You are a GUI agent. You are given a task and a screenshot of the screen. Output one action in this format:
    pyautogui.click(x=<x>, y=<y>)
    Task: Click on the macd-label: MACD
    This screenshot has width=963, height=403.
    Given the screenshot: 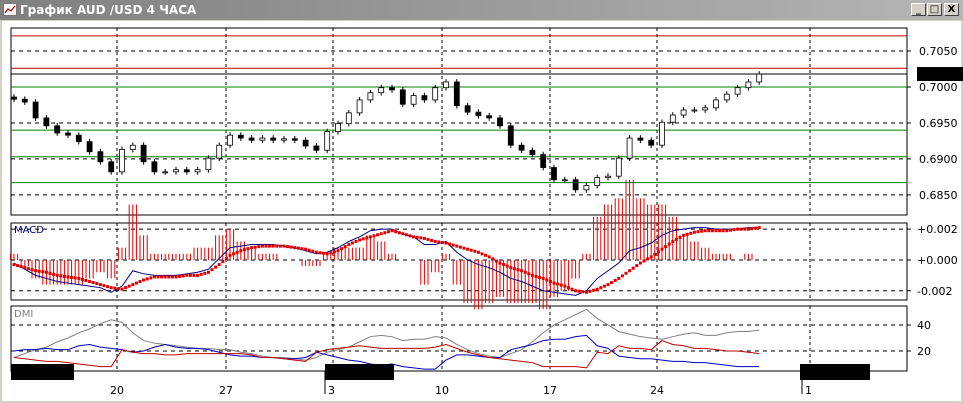 What is the action you would take?
    pyautogui.click(x=29, y=230)
    